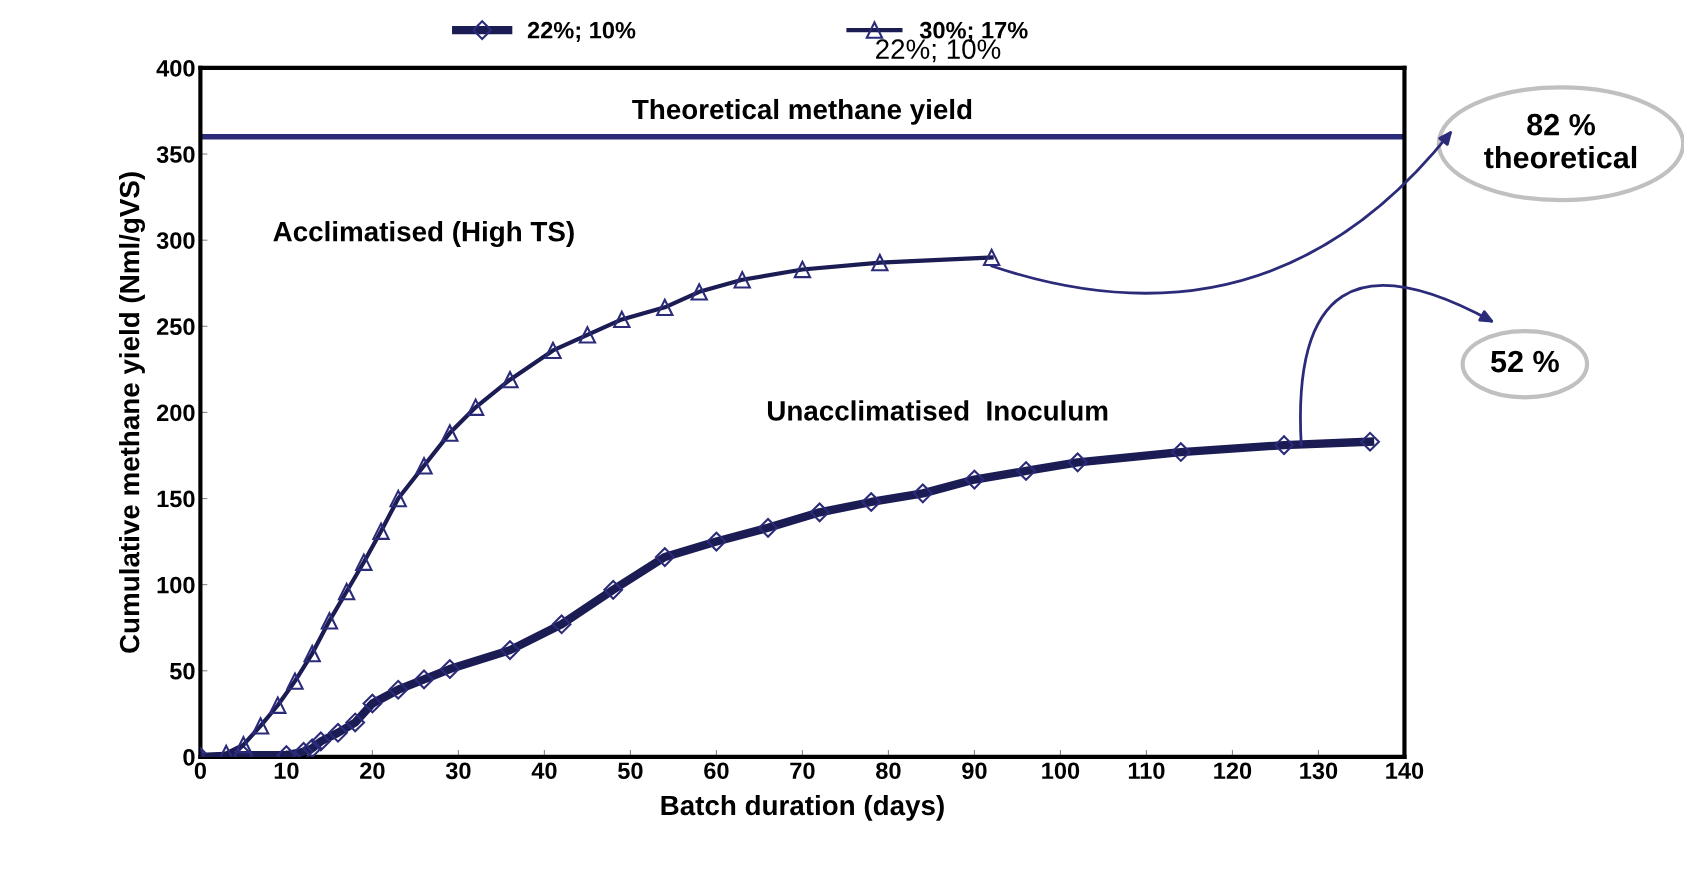  Describe the element at coordinates (544, 771) in the screenshot. I see `x-tick-label: 40` at that location.